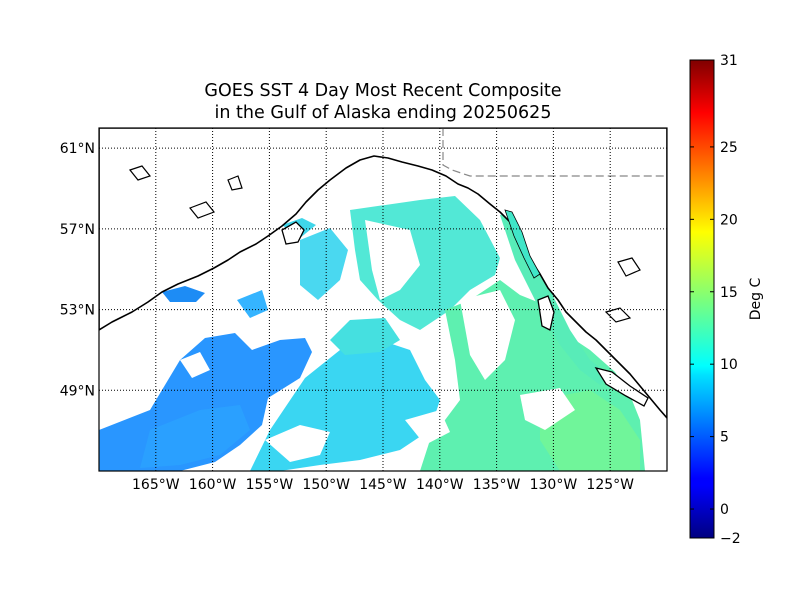 This screenshot has height=600, width=800. I want to click on parallel-label: 57°N, so click(77, 230).